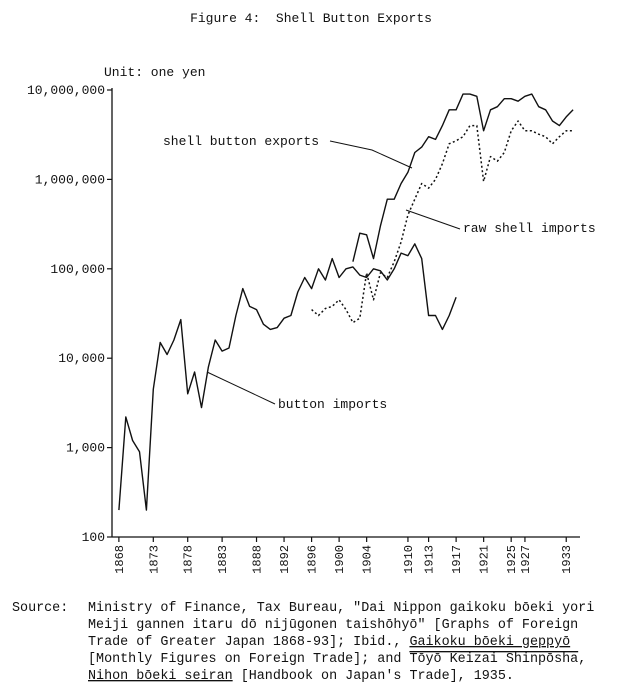  Describe the element at coordinates (81, 358) in the screenshot. I see `y-tick-label: 10,000` at that location.